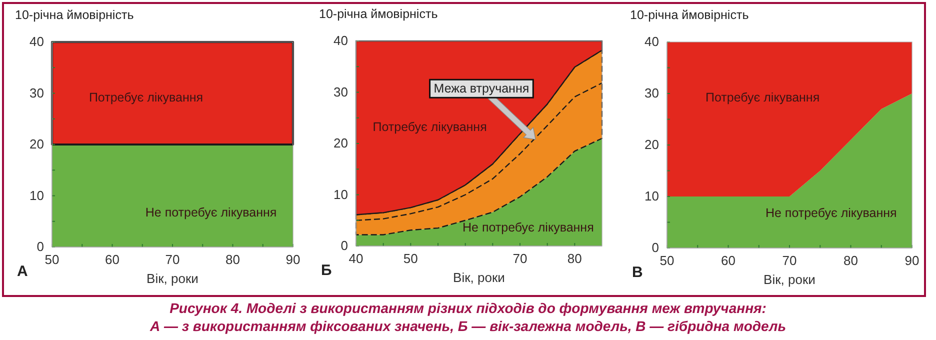 The image size is (936, 340). What do you see at coordinates (467, 326) in the screenshot?
I see `text: А — з використанням фіксованих значень, Б — вік-залежна модель, В — гібридна модель` at bounding box center [467, 326].